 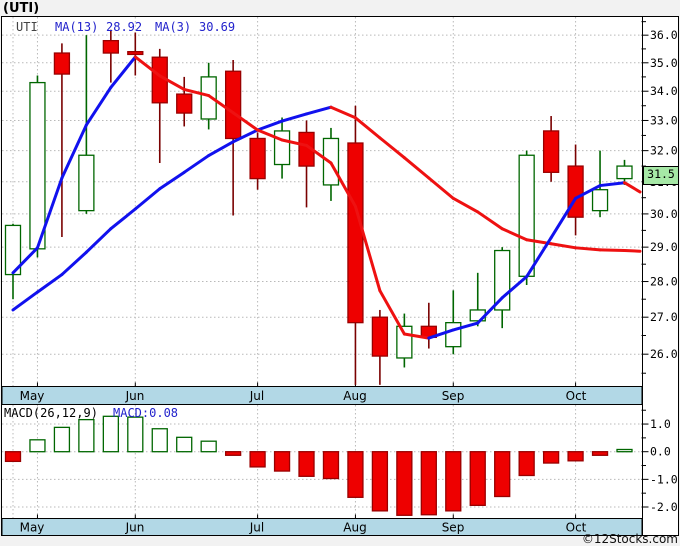 What do you see at coordinates (27, 27) in the screenshot?
I see `legend-symbol: UTI` at bounding box center [27, 27].